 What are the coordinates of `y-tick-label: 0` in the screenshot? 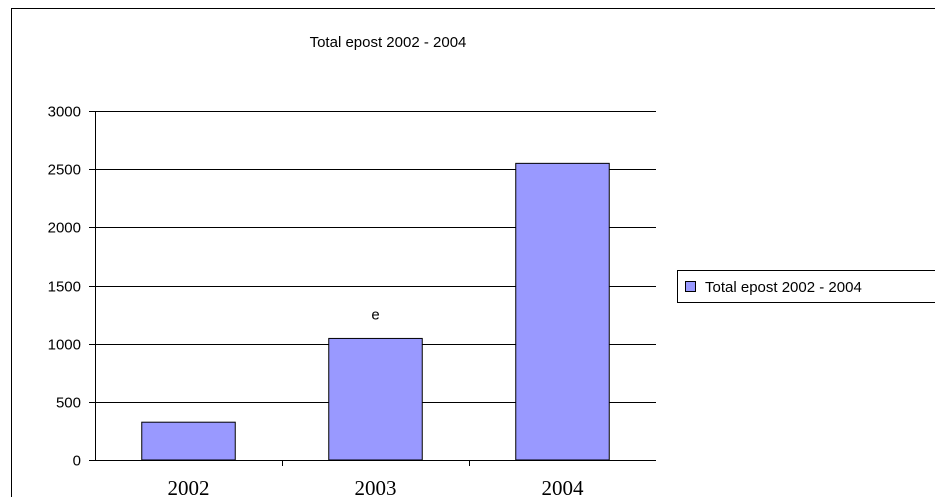 It's located at (77, 461).